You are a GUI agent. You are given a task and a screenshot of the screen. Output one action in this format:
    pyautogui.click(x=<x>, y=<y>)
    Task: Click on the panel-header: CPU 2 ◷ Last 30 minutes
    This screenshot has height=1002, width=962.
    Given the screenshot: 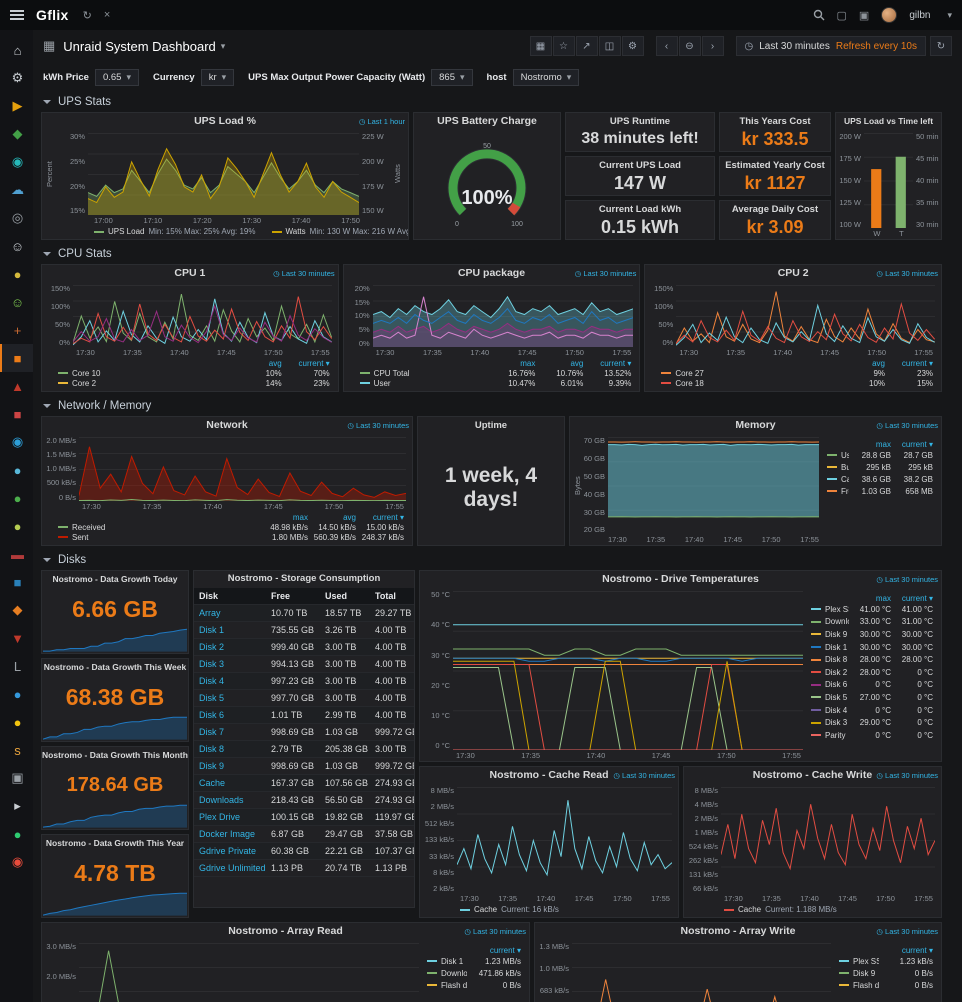 What is the action you would take?
    pyautogui.click(x=793, y=273)
    